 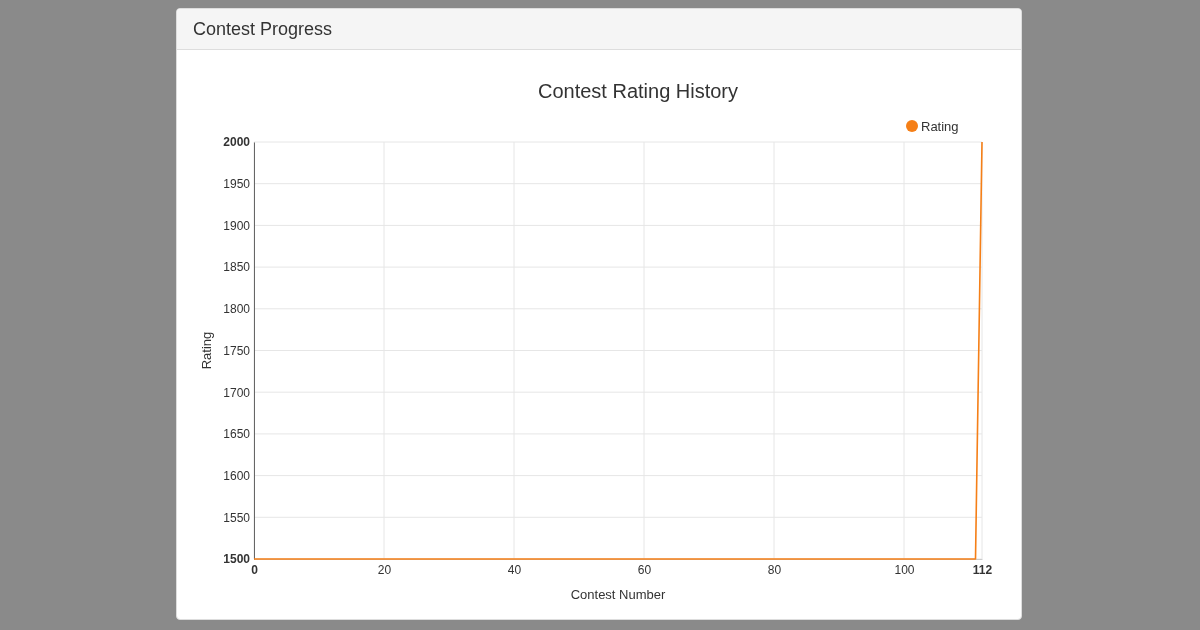 What do you see at coordinates (904, 569) in the screenshot?
I see `x-tick-label: 100` at bounding box center [904, 569].